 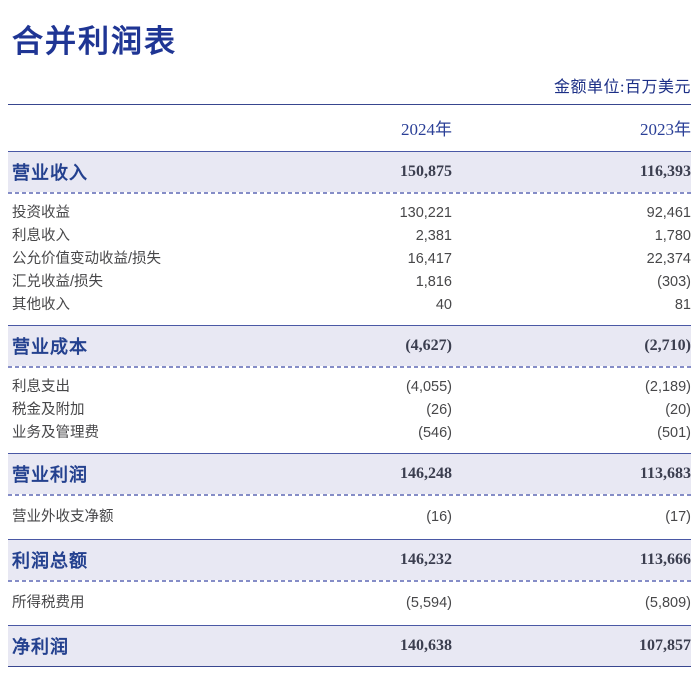 I want to click on row-label: 利息支出, so click(x=41, y=387).